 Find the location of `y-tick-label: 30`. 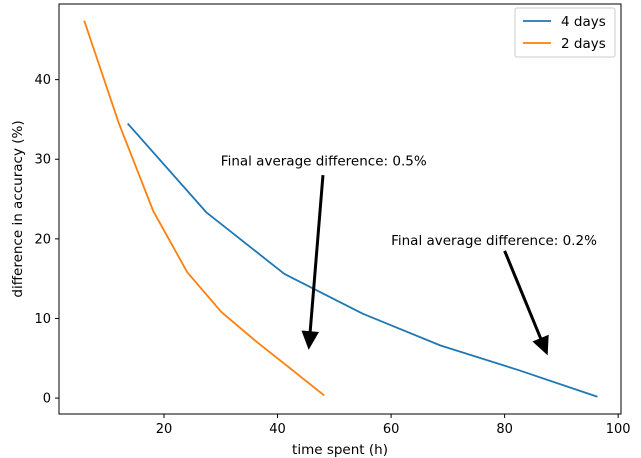

y-tick-label: 30 is located at coordinates (42, 160).